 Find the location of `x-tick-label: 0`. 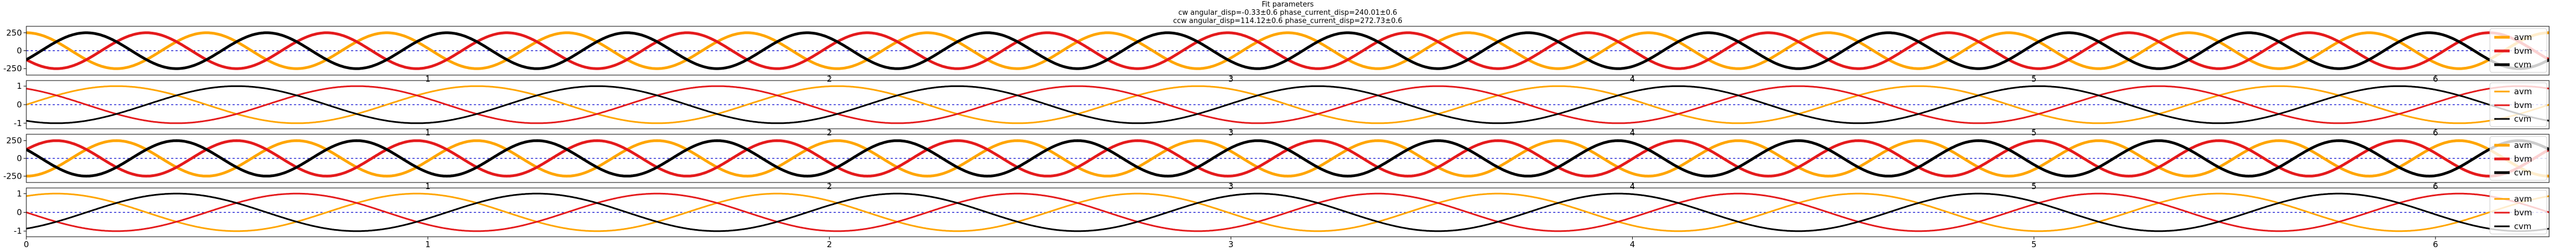

x-tick-label: 0 is located at coordinates (26, 244).